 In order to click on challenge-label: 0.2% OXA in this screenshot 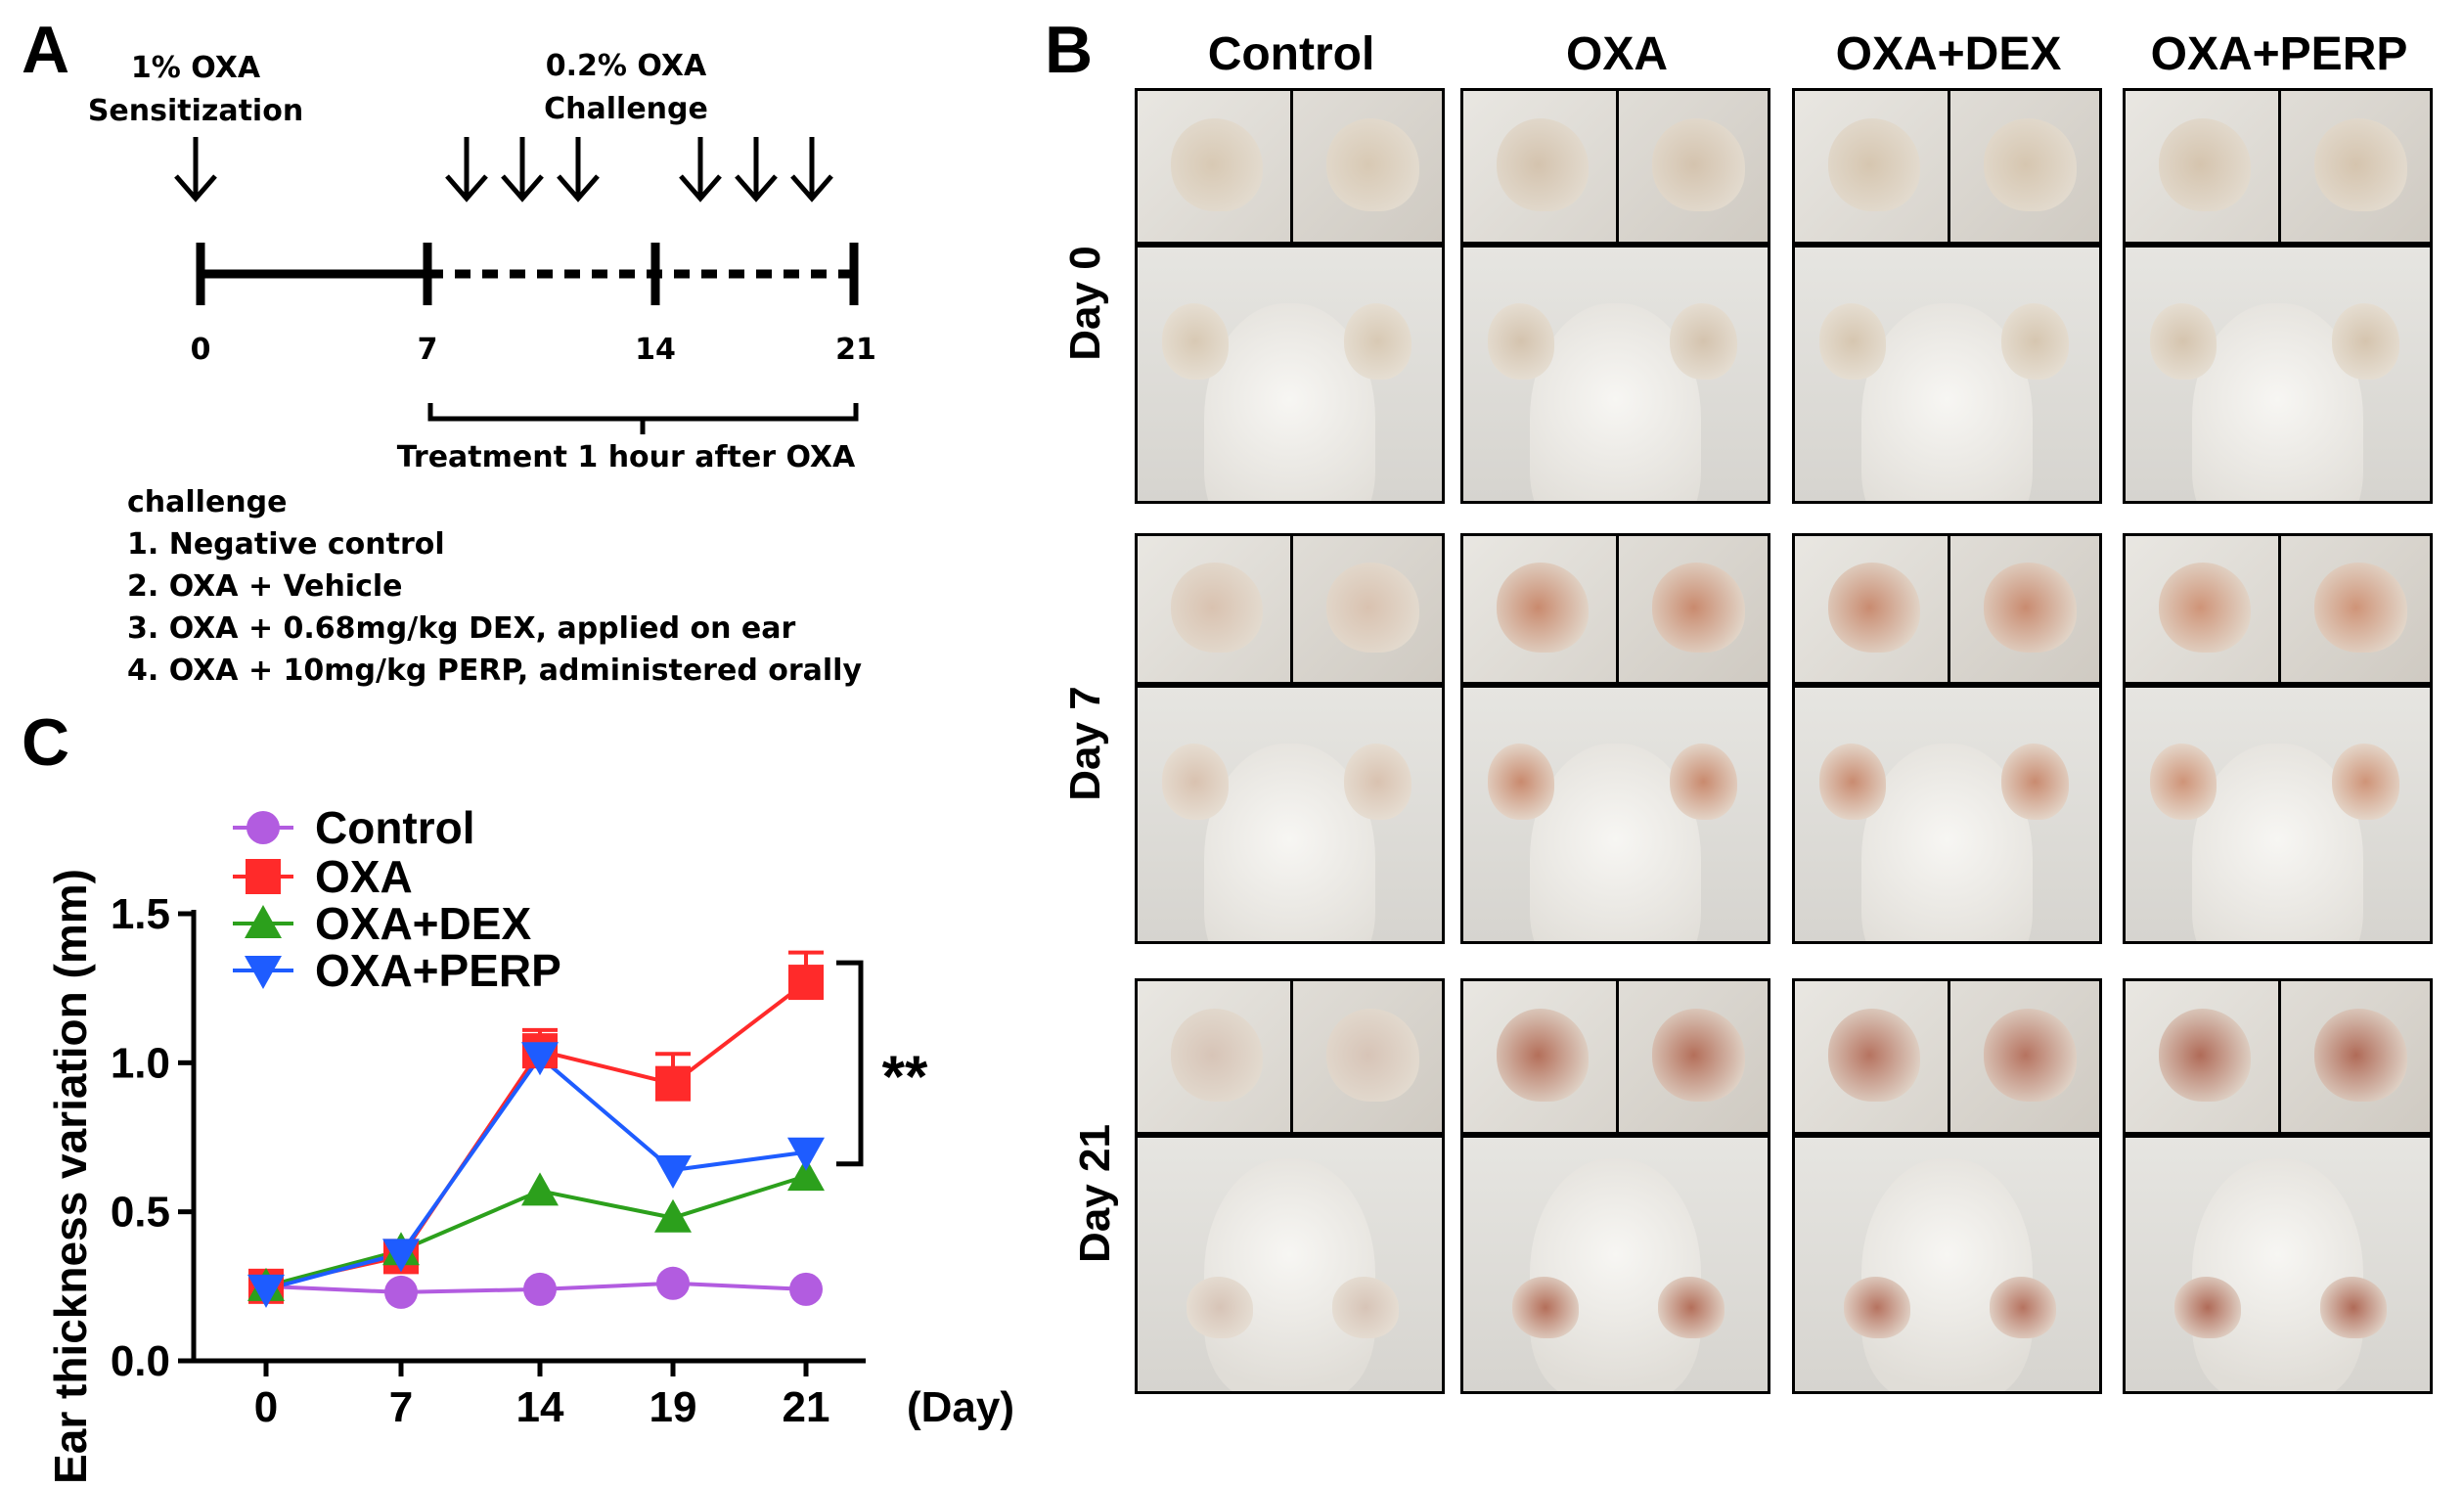, I will do `click(626, 66)`.